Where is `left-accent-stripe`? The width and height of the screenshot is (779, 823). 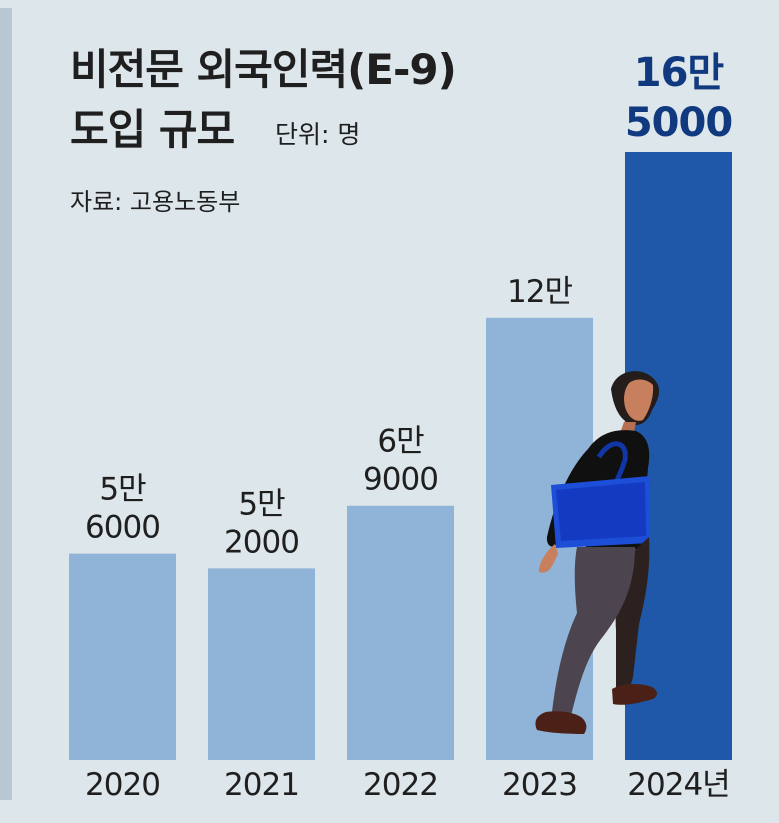
left-accent-stripe is located at coordinates (6, 404).